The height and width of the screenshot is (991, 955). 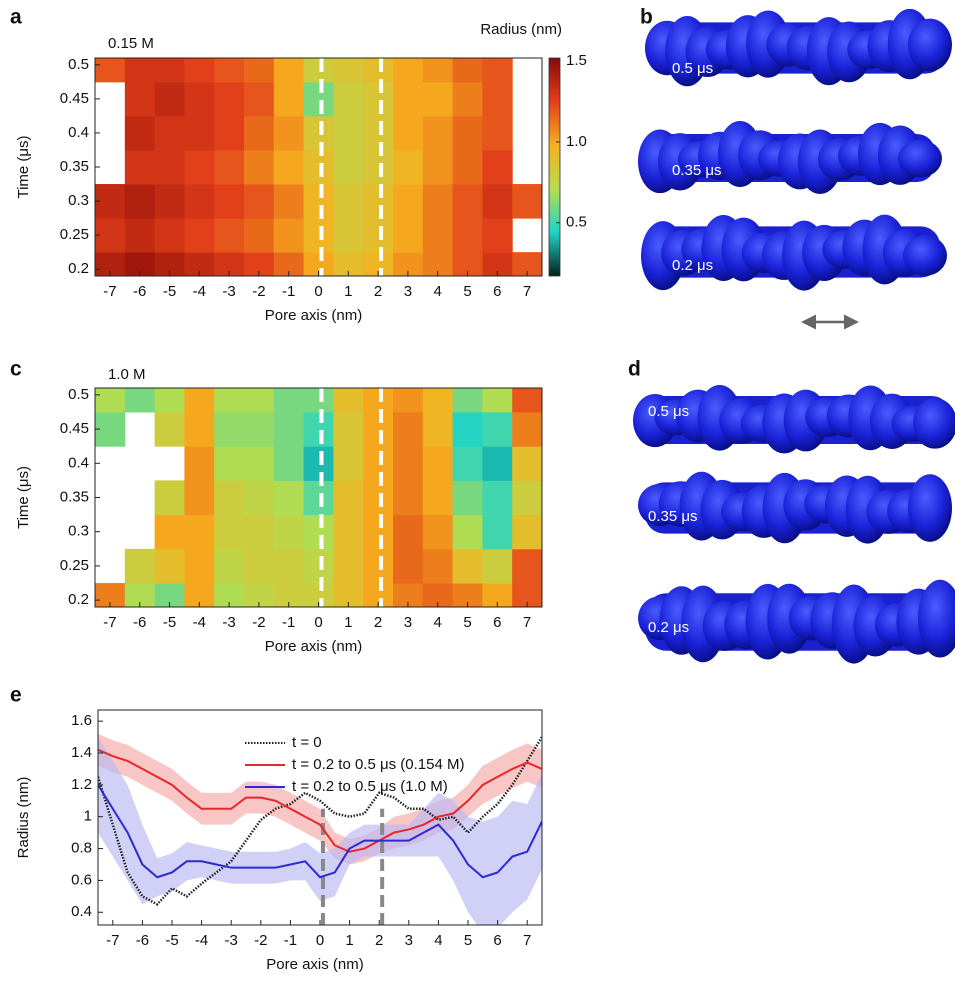 I want to click on legend-label: t = 0.2 to 0.5 μs (0.154 M), so click(x=378, y=764).